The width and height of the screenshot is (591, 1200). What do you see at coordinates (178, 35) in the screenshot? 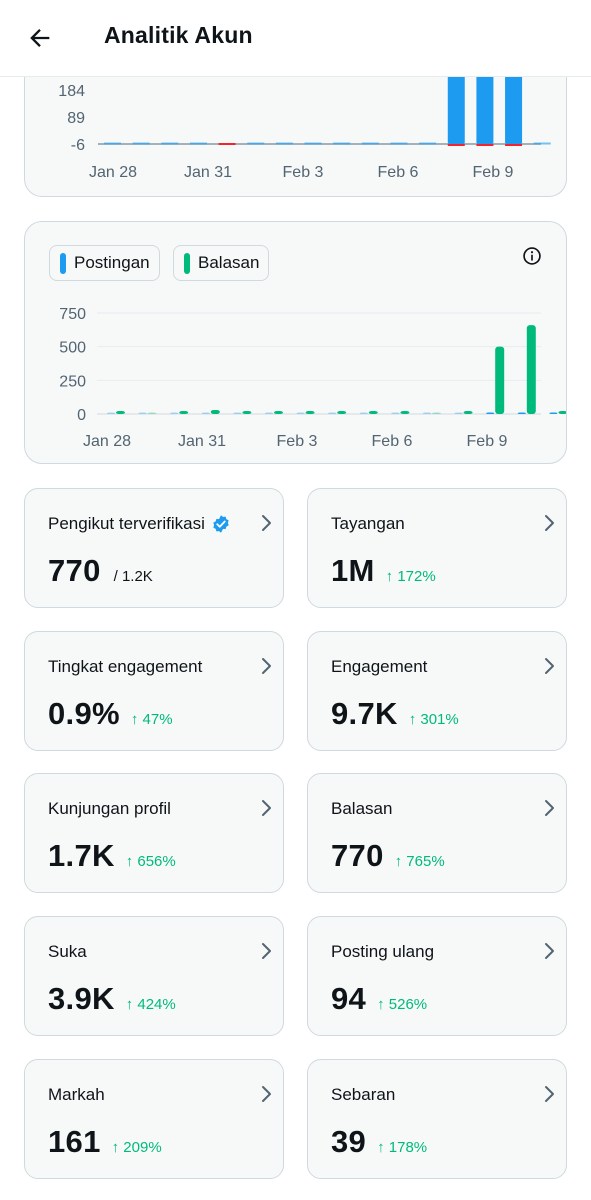
I see `page-title: Analitik Akun` at bounding box center [178, 35].